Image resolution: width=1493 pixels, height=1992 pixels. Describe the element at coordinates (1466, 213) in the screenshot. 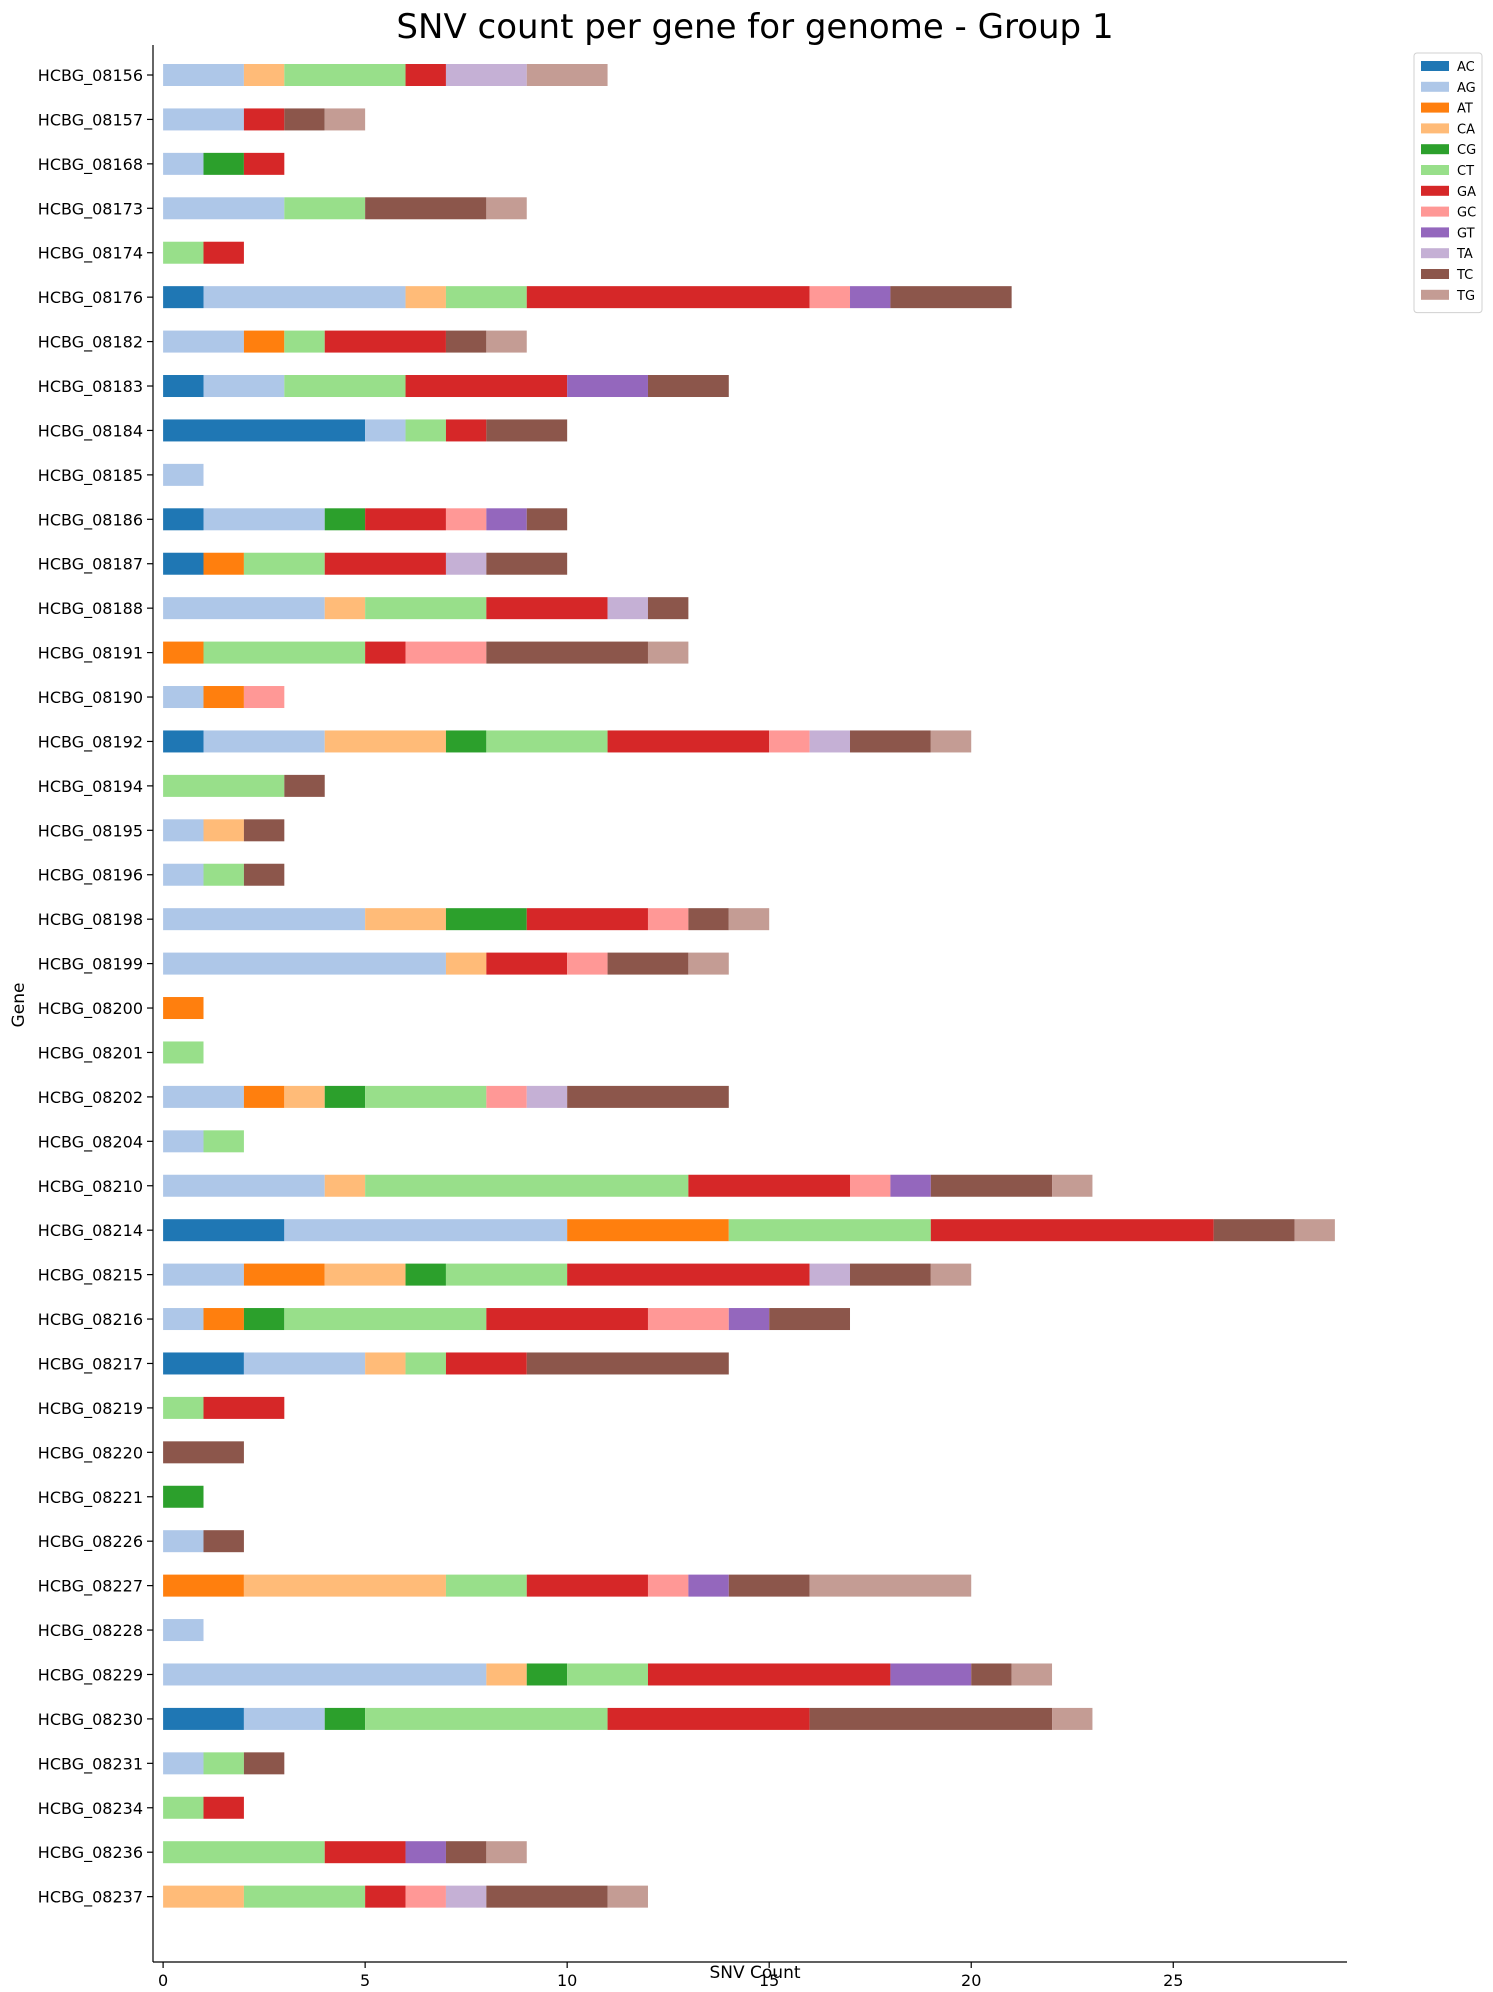

I see `legend-label: GC` at that location.